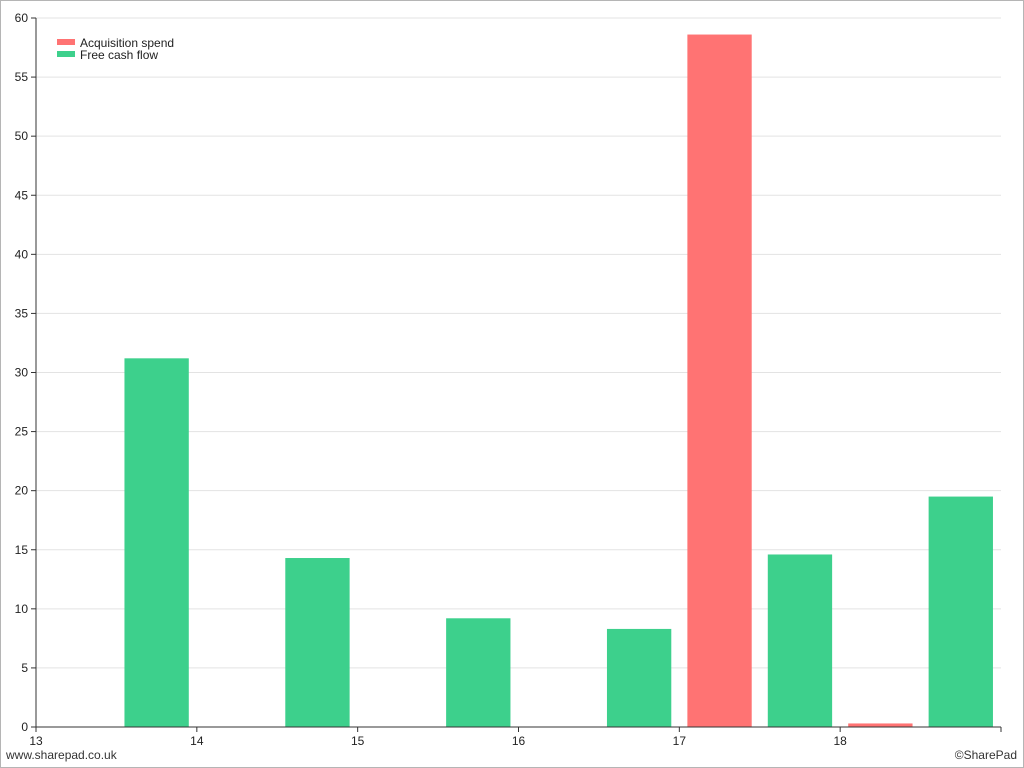  Describe the element at coordinates (22, 373) in the screenshot. I see `y-tick-label-30: 30` at that location.